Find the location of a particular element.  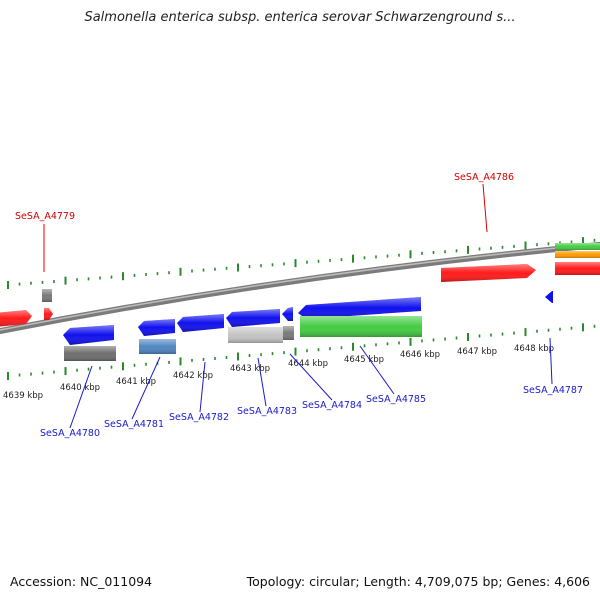

reverse-genes is located at coordinates (308, 326).